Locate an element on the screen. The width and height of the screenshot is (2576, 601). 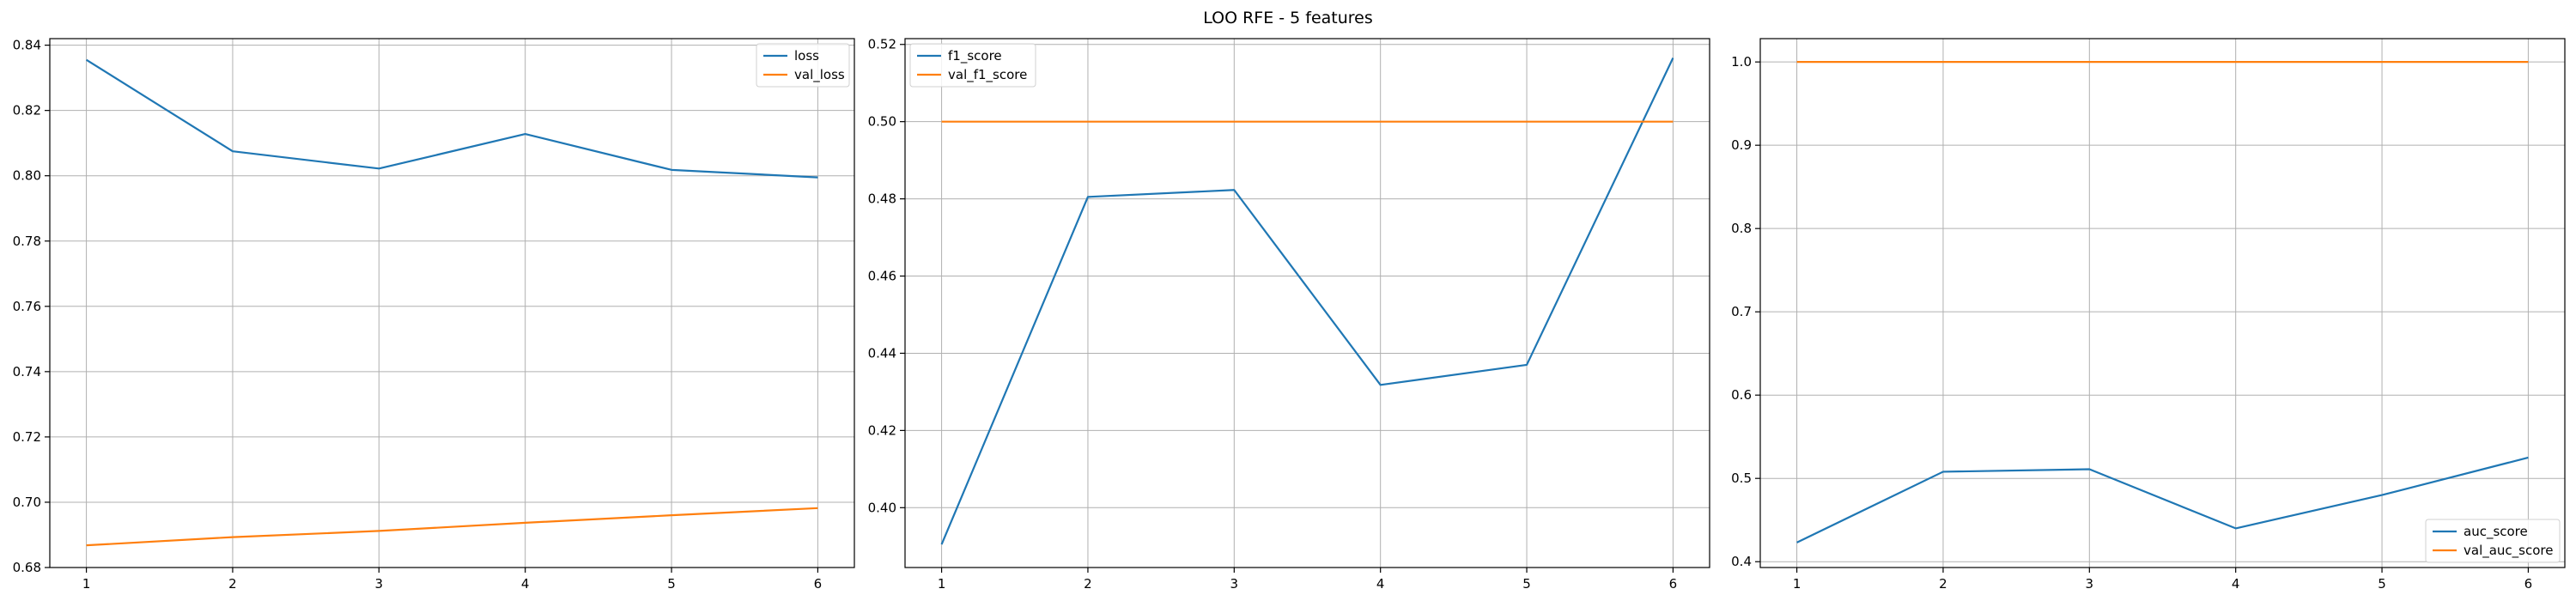
legend-label-f1_score: f1_score is located at coordinates (975, 56).